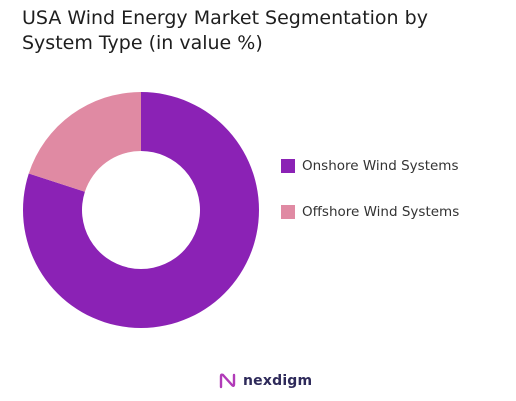 This screenshot has height=401, width=516. What do you see at coordinates (381, 212) in the screenshot?
I see `legend-label-offshore: Offshore Wind Systems` at bounding box center [381, 212].